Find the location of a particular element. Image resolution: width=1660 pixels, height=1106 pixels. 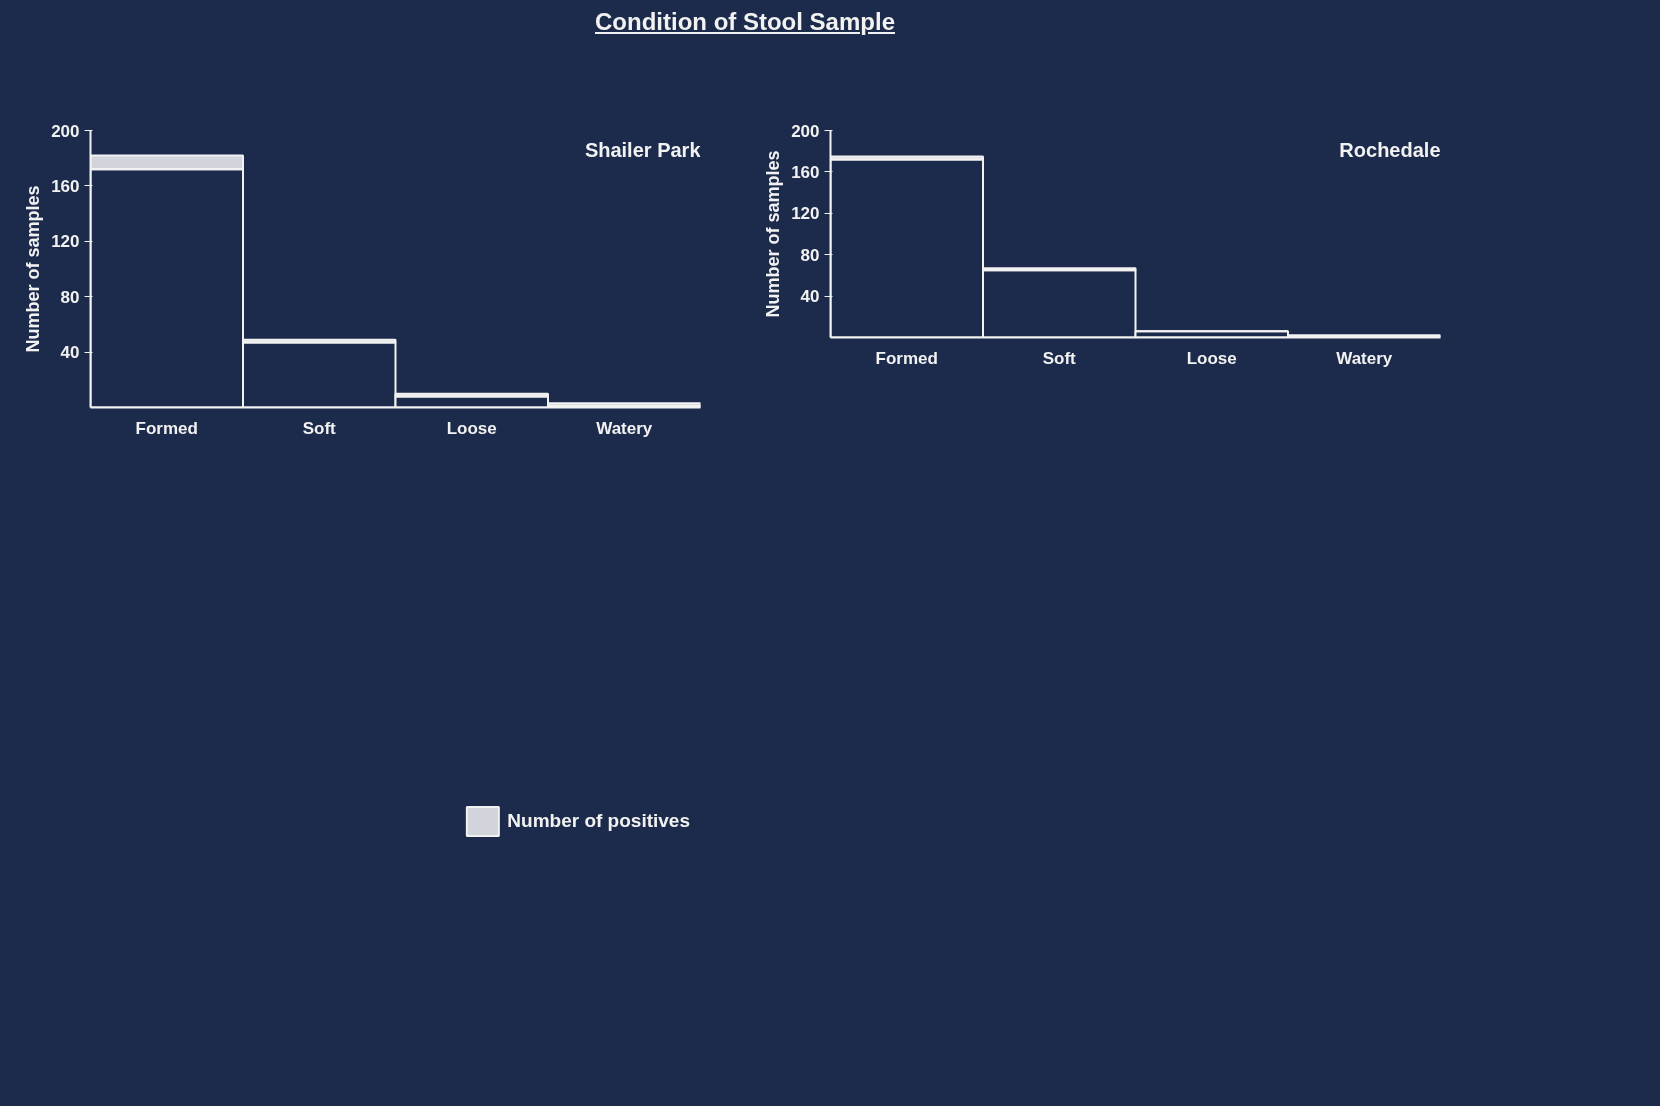

chart-subtitle: Shailer Park is located at coordinates (643, 149).